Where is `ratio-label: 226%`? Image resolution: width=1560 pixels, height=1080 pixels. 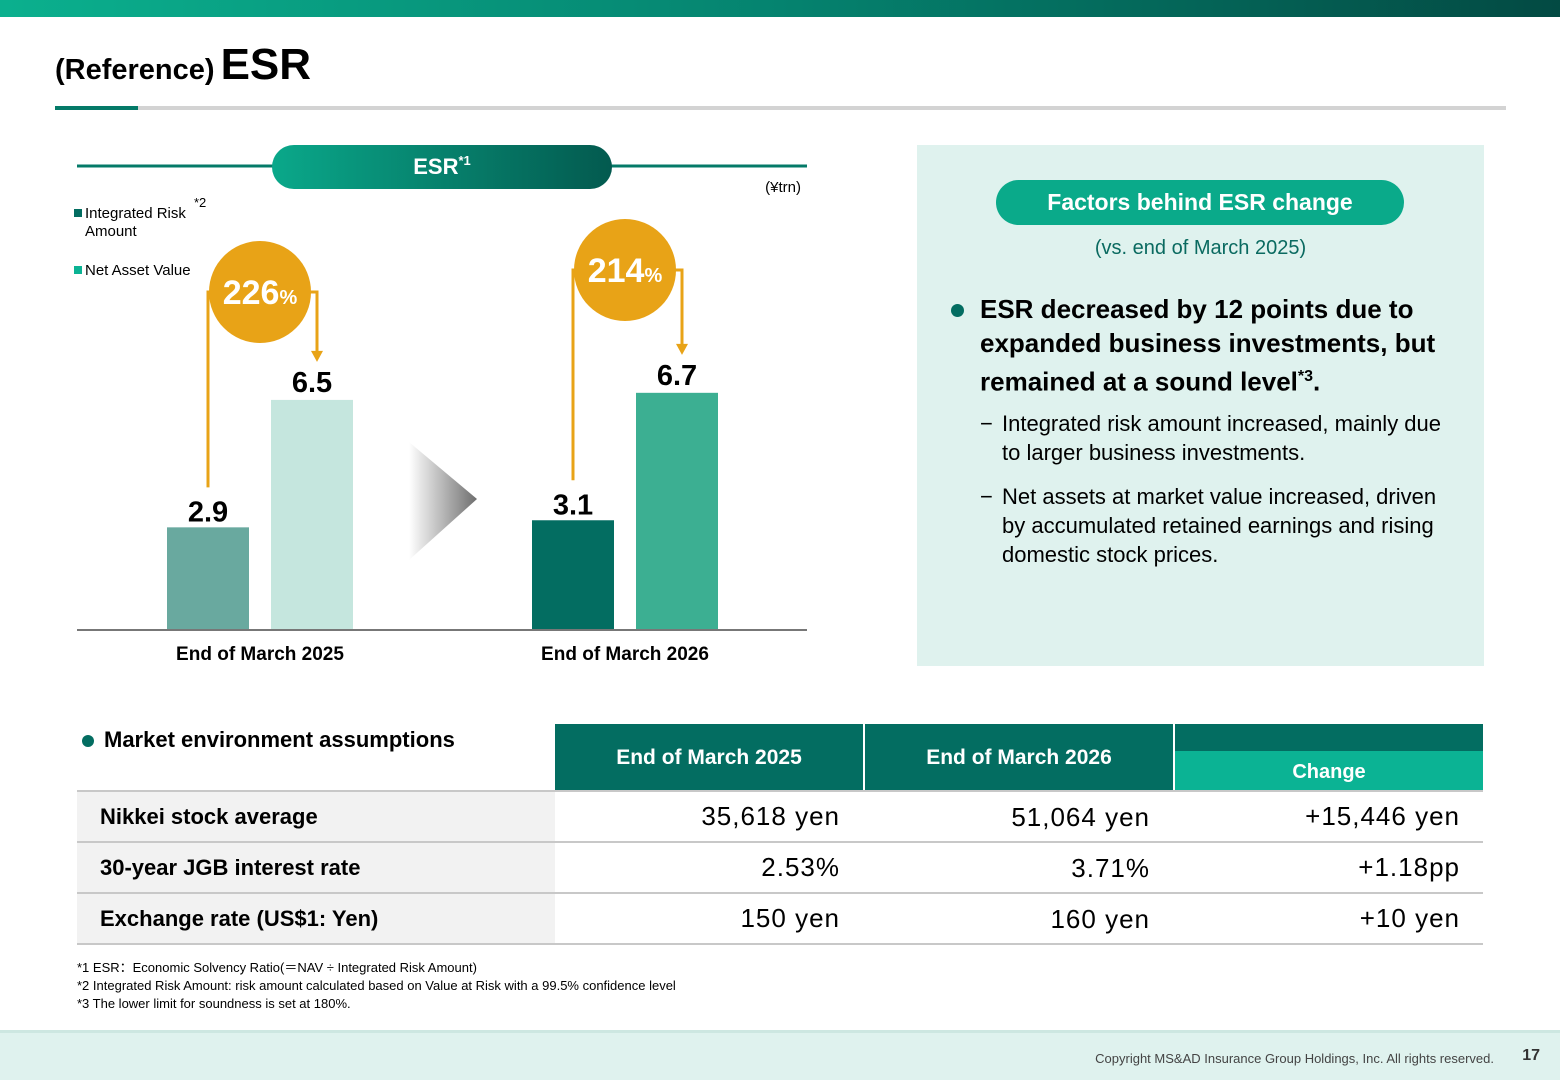 ratio-label: 226% is located at coordinates (260, 293).